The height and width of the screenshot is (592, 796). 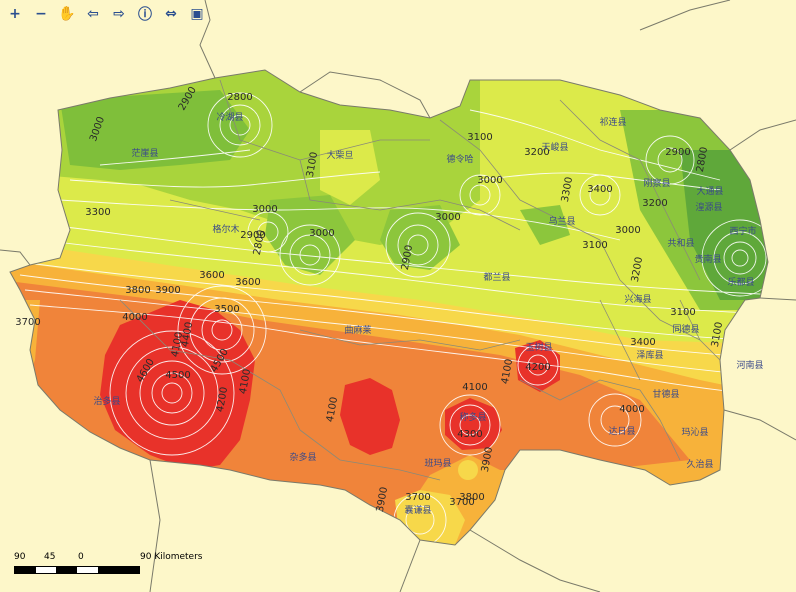 What do you see at coordinates (621, 431) in the screenshot?
I see `county-name-label: 达日县` at bounding box center [621, 431].